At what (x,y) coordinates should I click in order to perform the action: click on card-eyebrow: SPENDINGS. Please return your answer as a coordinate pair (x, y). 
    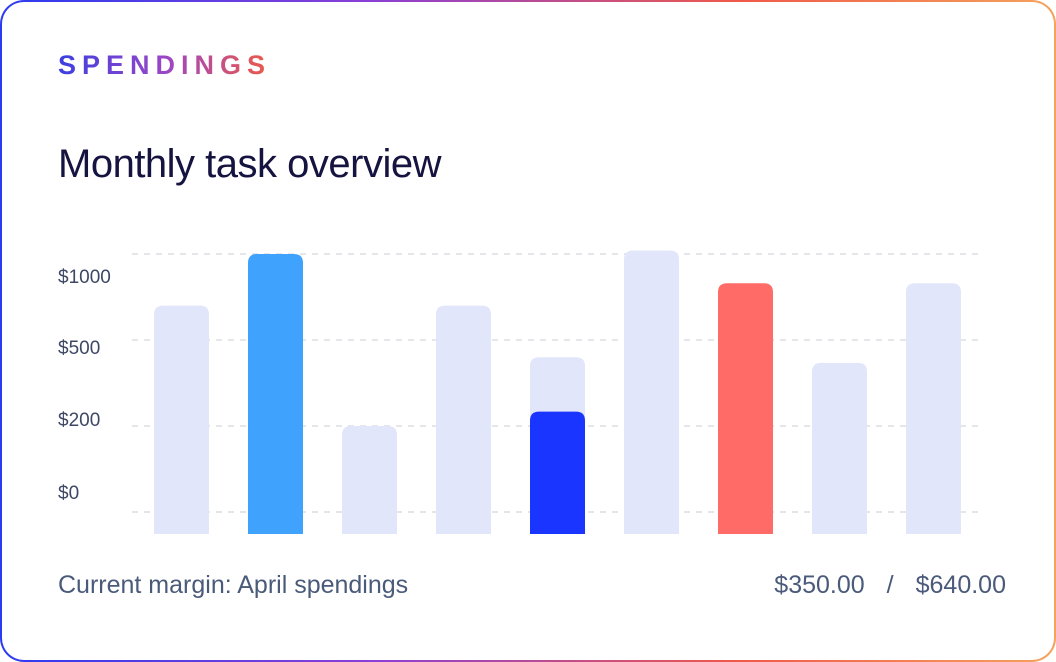
    Looking at the image, I should click on (165, 65).